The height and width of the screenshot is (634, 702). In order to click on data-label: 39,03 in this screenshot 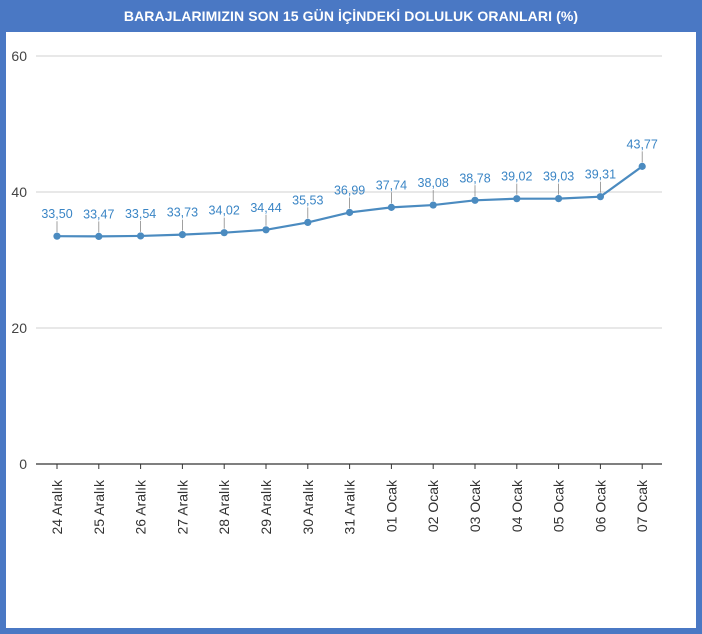, I will do `click(558, 177)`.